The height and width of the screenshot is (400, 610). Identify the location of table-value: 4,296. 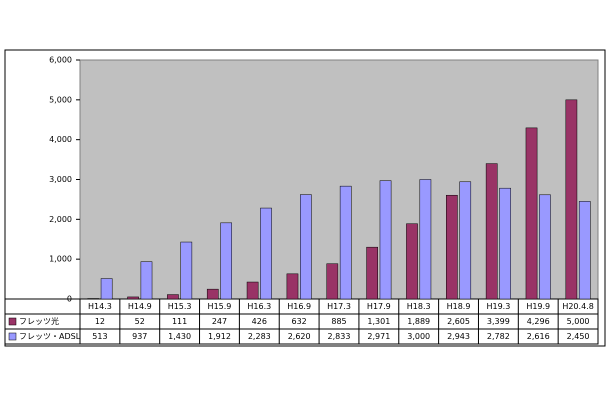
(538, 321).